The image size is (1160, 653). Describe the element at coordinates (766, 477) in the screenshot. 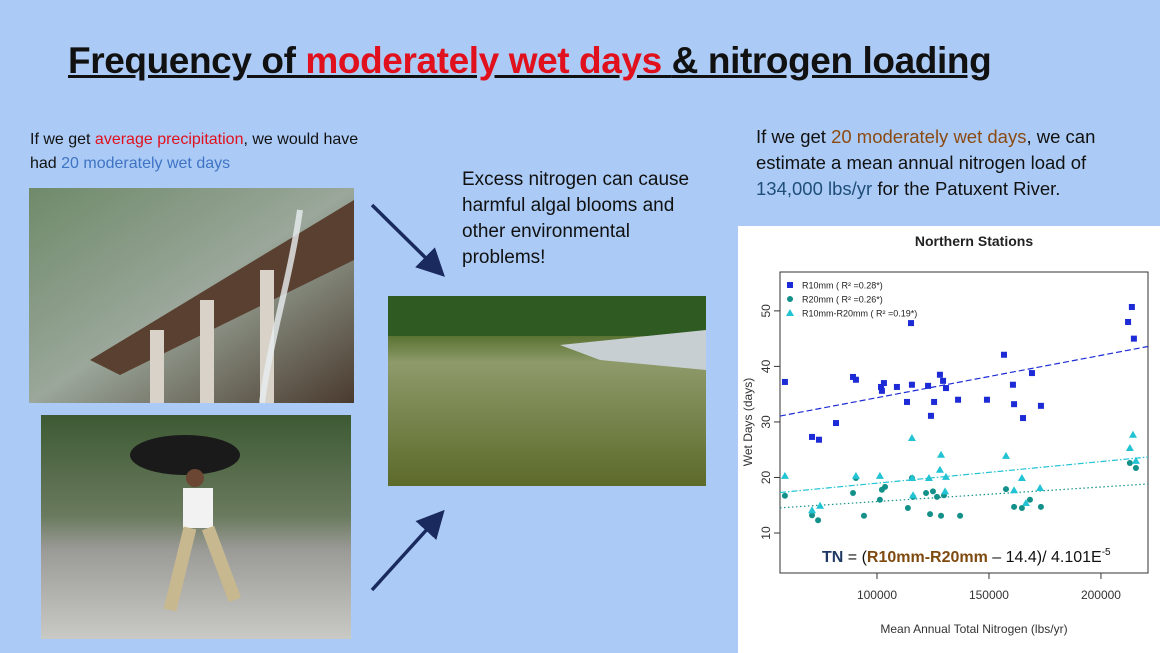

I see `y-tick-label: 20` at that location.